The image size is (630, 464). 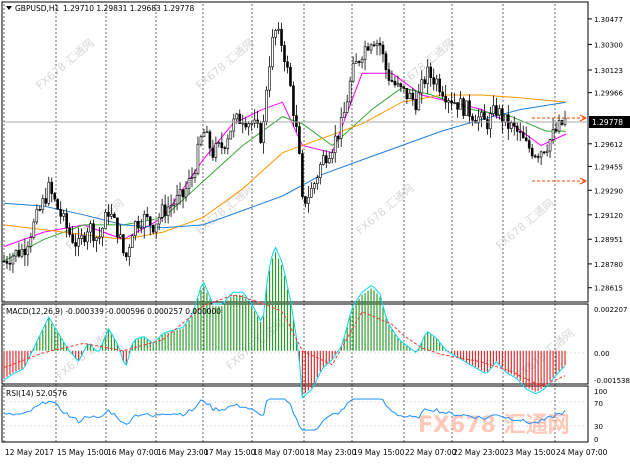 I want to click on current-price-tag: 1.29778, so click(x=609, y=122).